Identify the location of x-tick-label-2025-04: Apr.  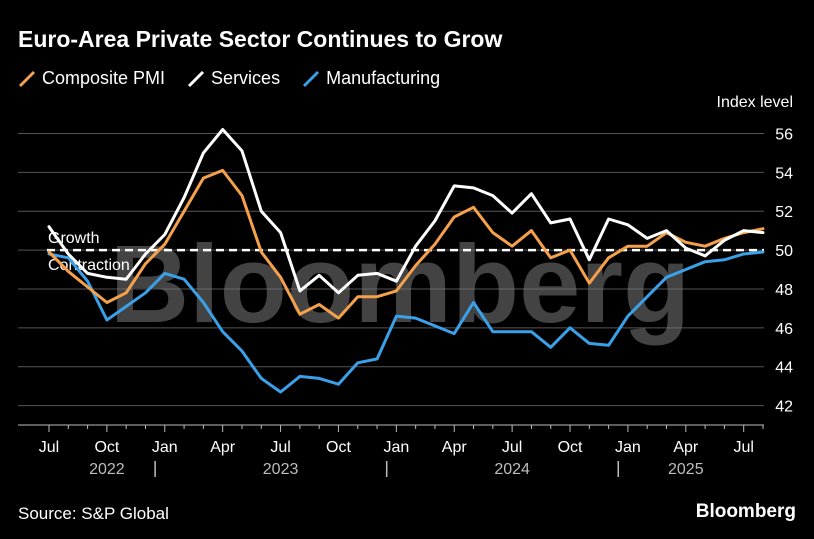
(686, 447).